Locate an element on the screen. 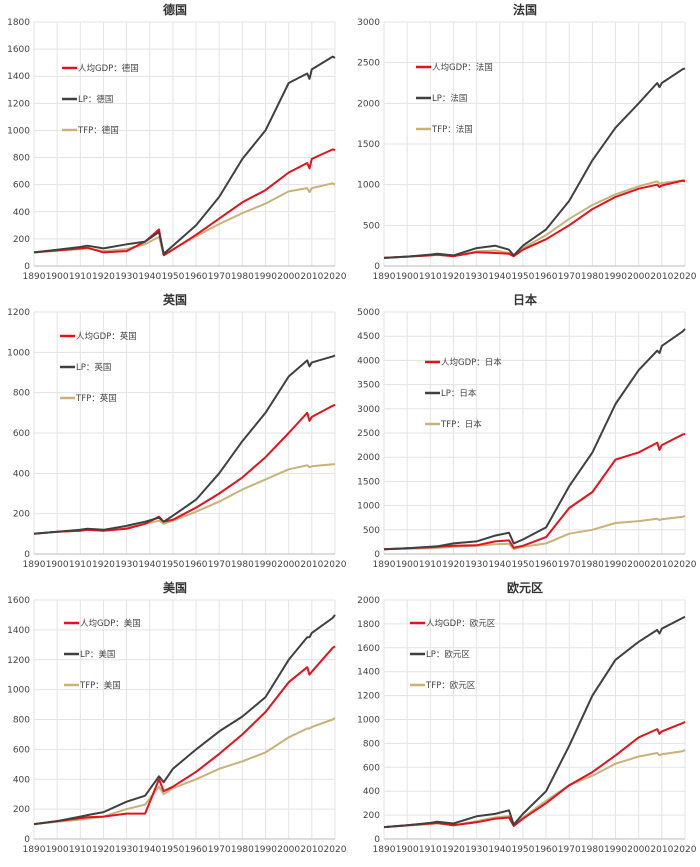 This screenshot has height=867, width=700. legend-label: LP：美国 is located at coordinates (97, 654).